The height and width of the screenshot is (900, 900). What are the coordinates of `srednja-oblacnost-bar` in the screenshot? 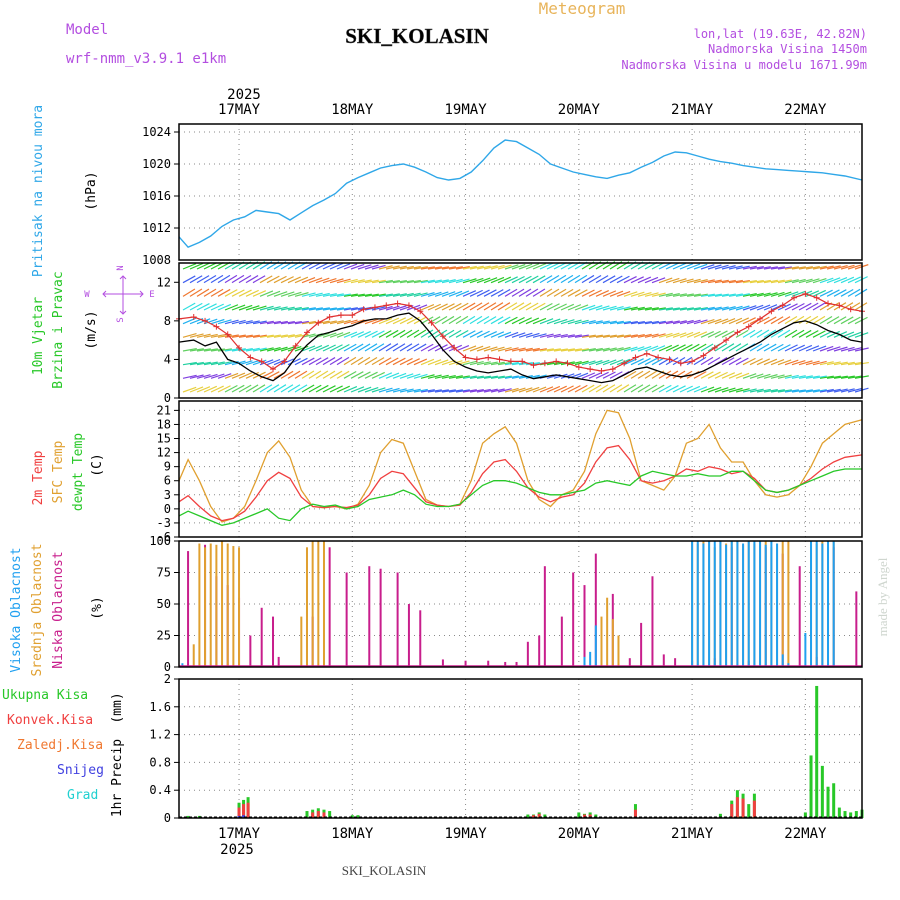 It's located at (618, 651).